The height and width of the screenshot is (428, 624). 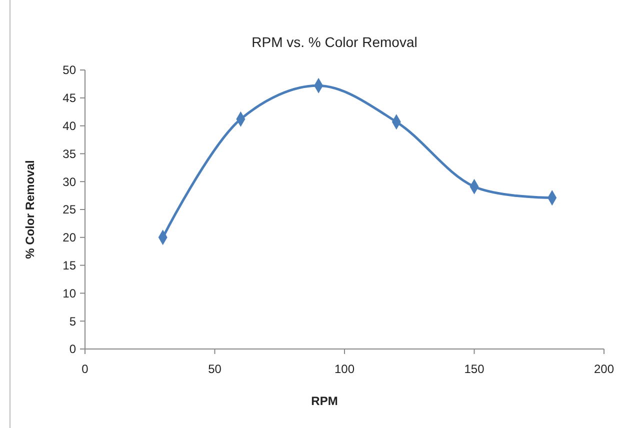 What do you see at coordinates (69, 181) in the screenshot?
I see `y-tick-label: 30` at bounding box center [69, 181].